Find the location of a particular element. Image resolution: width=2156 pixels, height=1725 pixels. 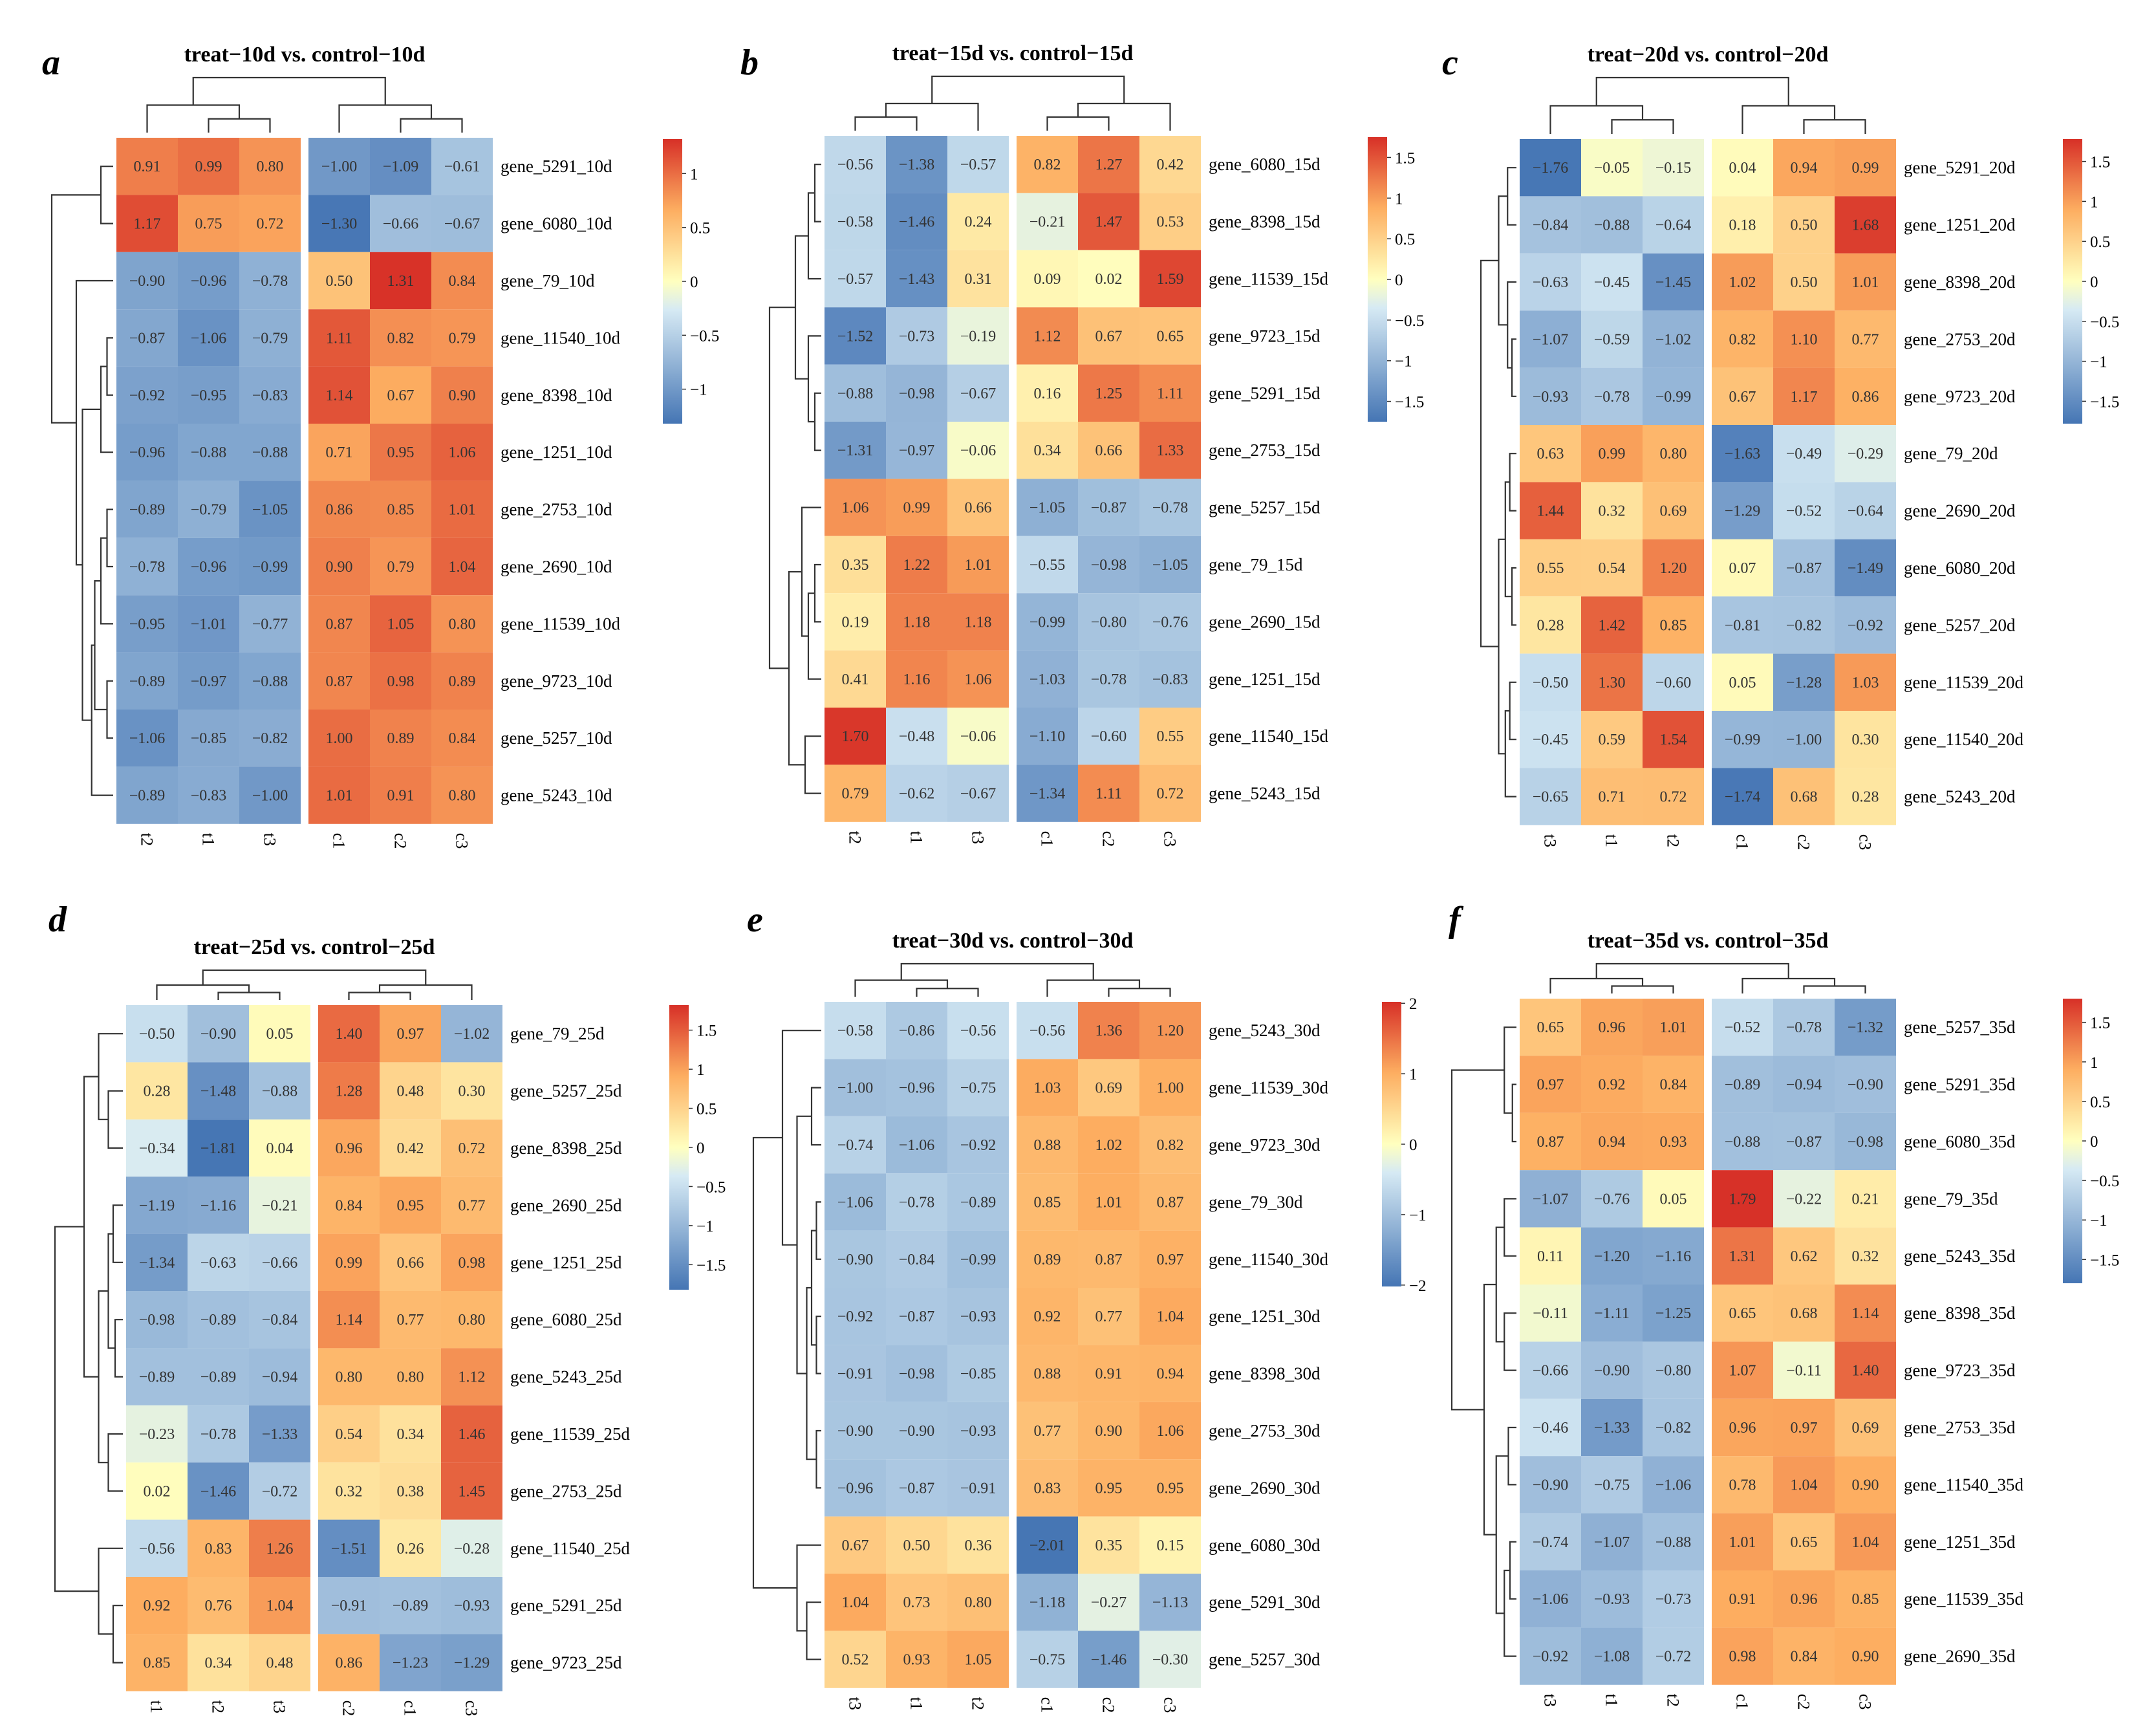

cell-value-label: −1.46 is located at coordinates (1109, 1661).